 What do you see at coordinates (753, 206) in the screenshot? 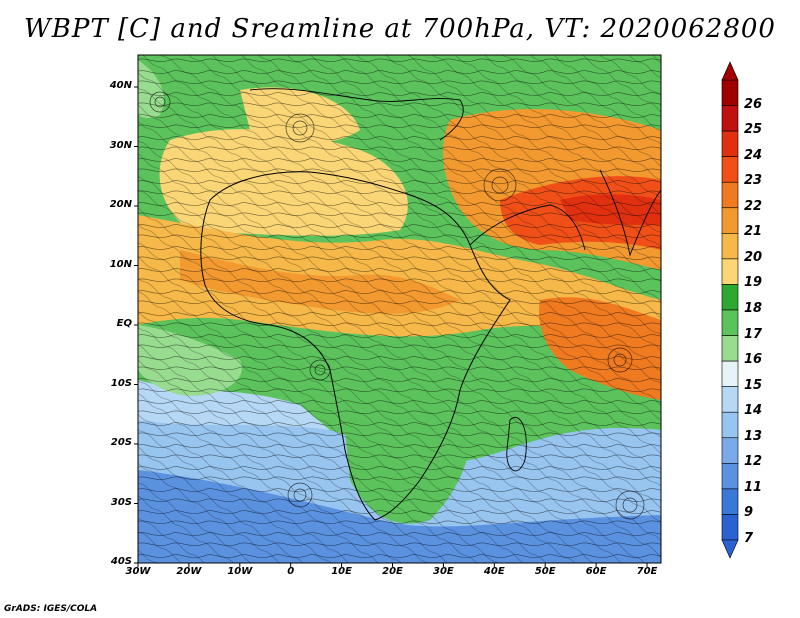
I see `colorbar-label: 22` at bounding box center [753, 206].